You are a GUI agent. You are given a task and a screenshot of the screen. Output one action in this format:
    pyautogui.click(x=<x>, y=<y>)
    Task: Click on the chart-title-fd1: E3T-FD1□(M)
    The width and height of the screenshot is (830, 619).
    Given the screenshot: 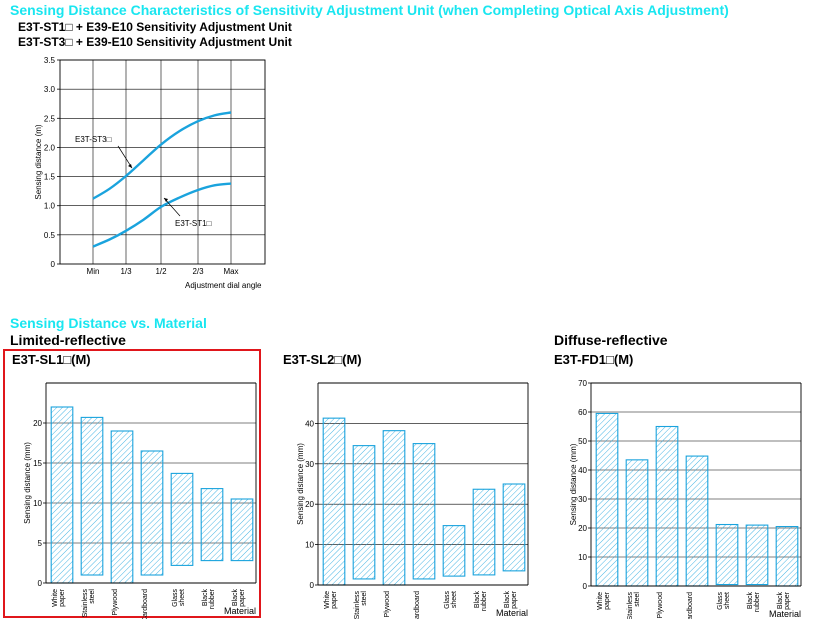 What is the action you would take?
    pyautogui.click(x=594, y=359)
    